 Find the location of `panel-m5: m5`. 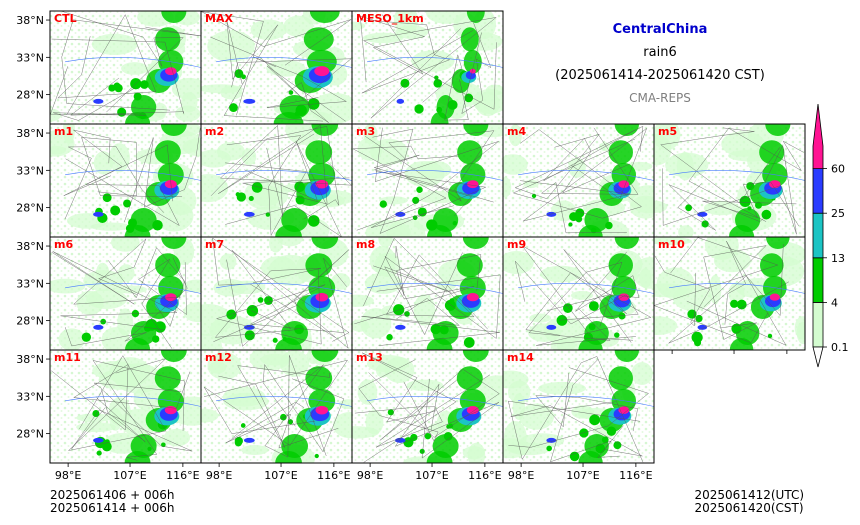

panel-m5: m5 is located at coordinates (729, 180).